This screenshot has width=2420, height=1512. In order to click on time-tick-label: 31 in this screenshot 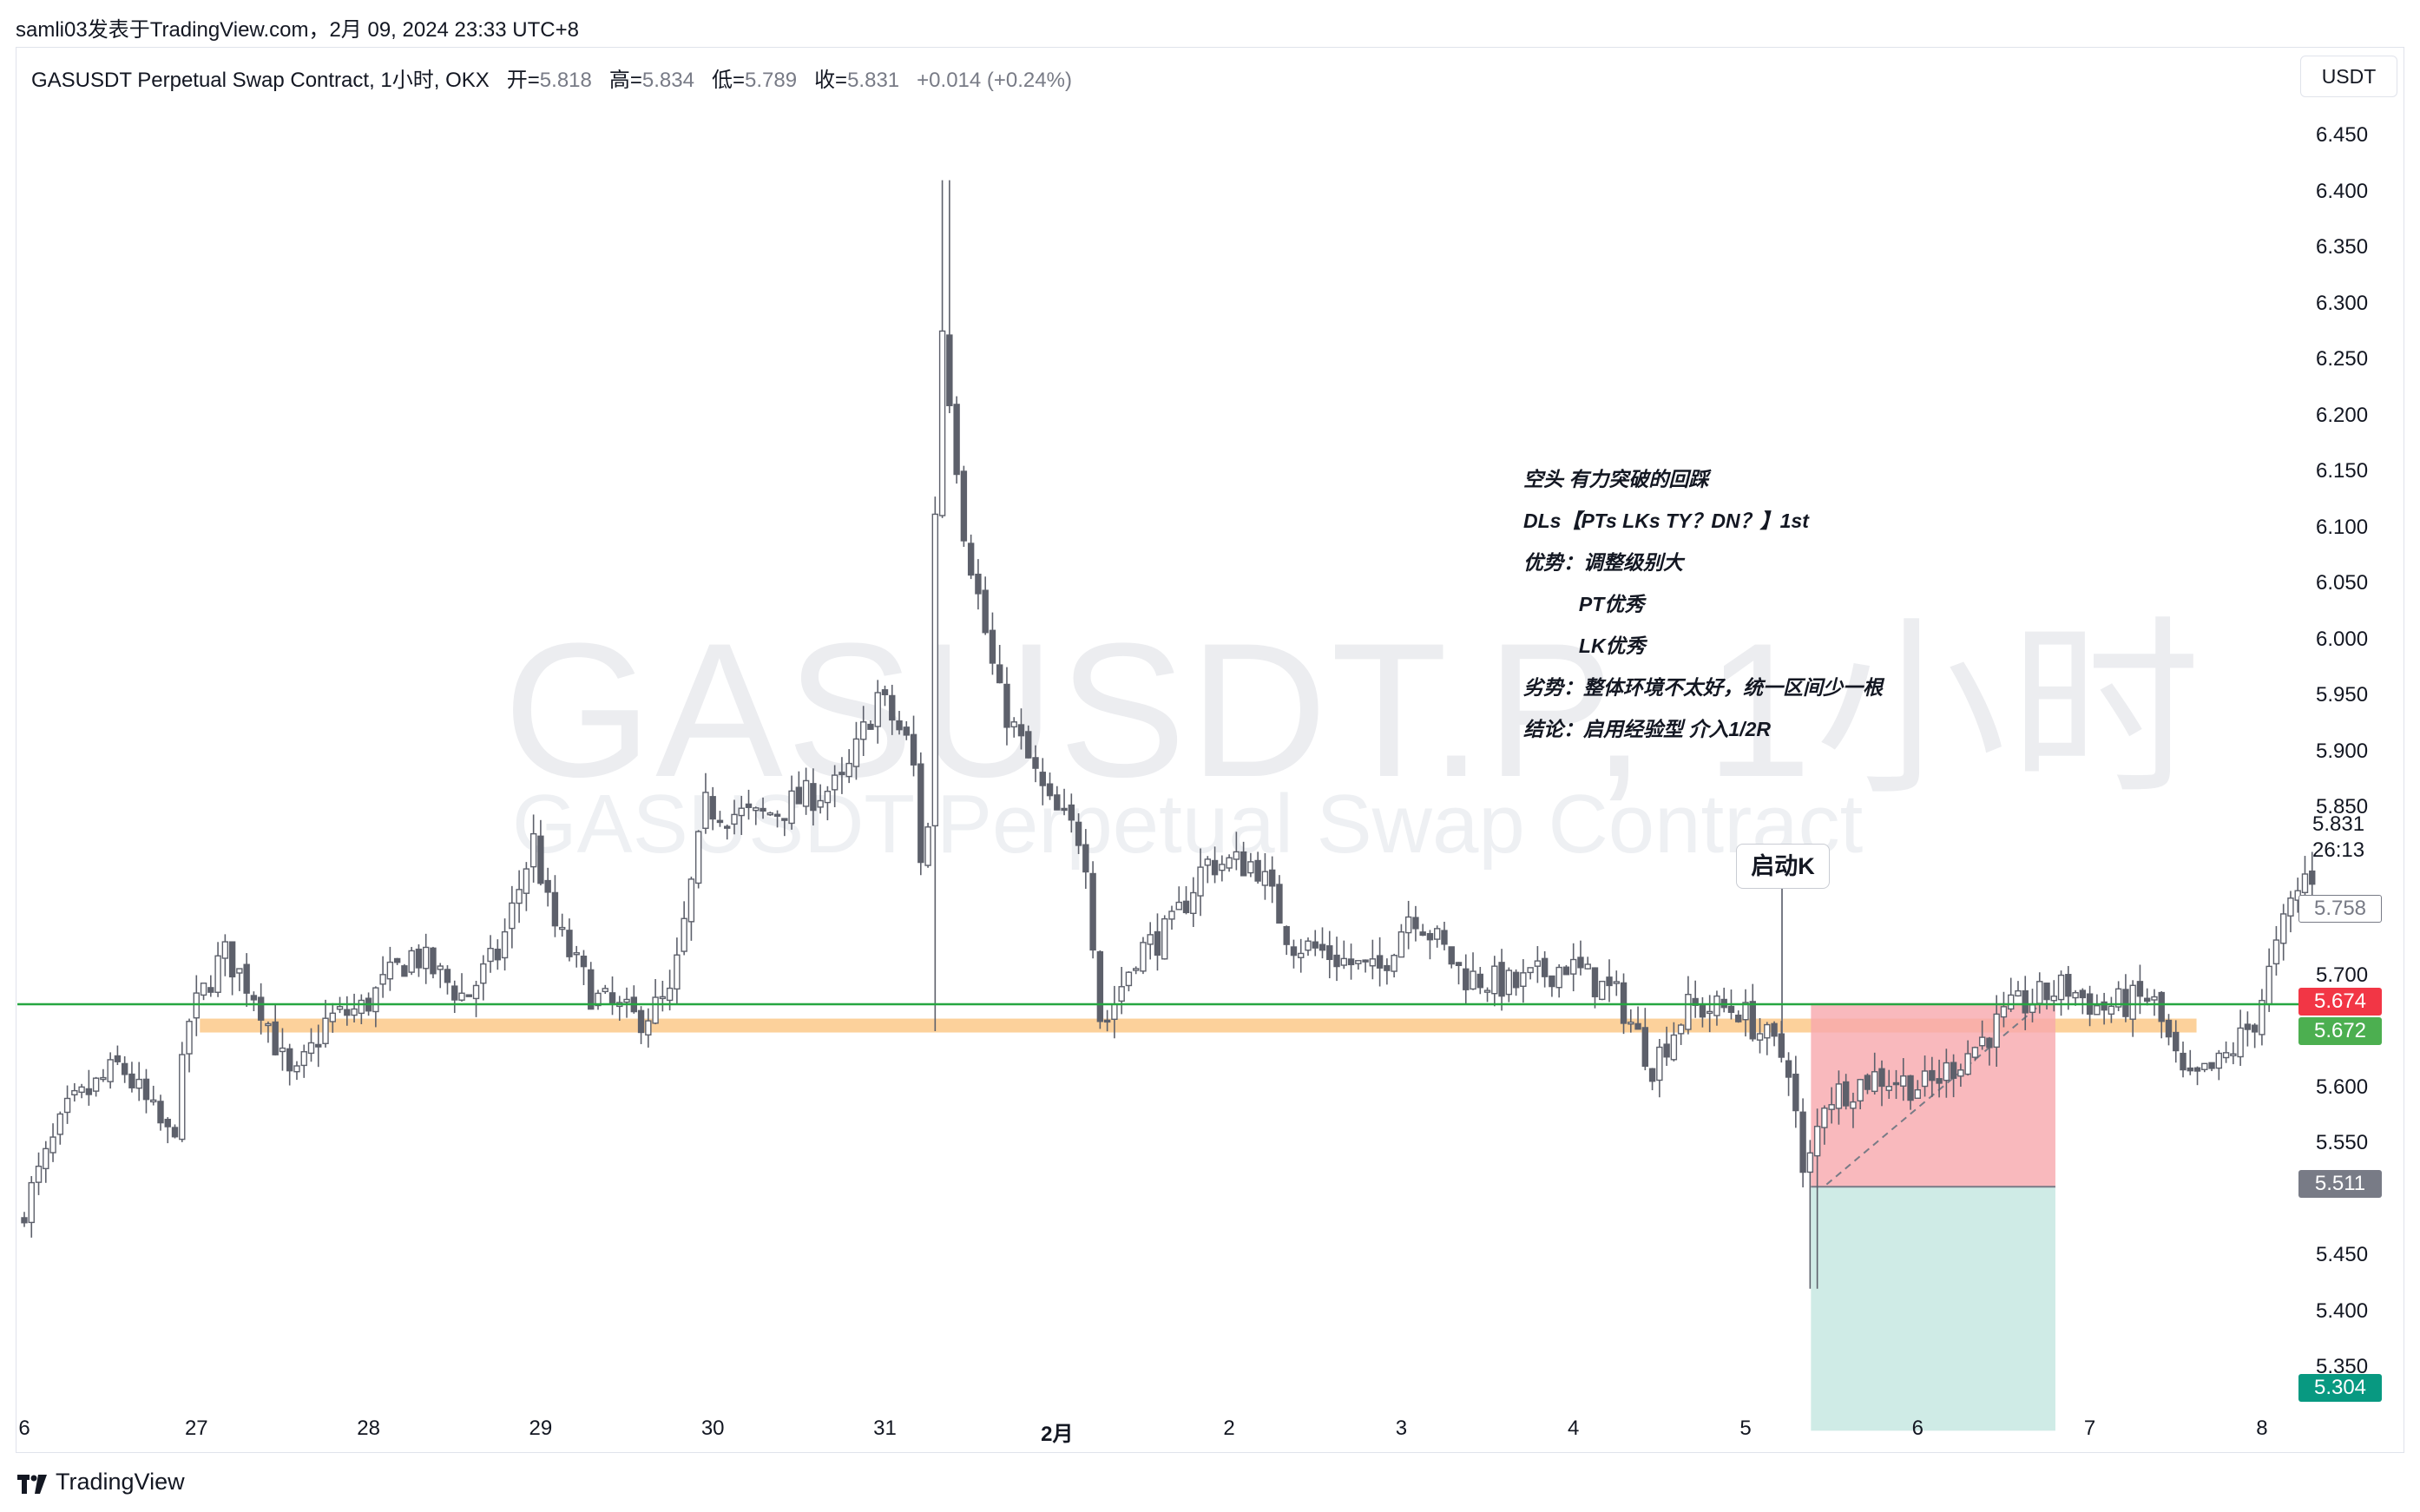, I will do `click(885, 1428)`.